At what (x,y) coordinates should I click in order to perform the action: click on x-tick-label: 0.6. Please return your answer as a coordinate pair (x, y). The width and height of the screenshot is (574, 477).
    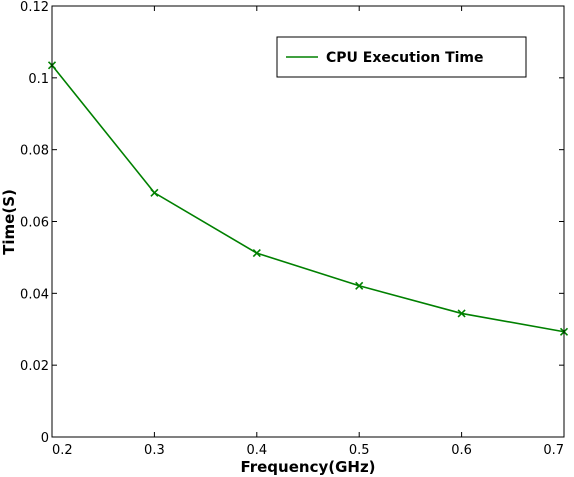
    Looking at the image, I should click on (461, 450).